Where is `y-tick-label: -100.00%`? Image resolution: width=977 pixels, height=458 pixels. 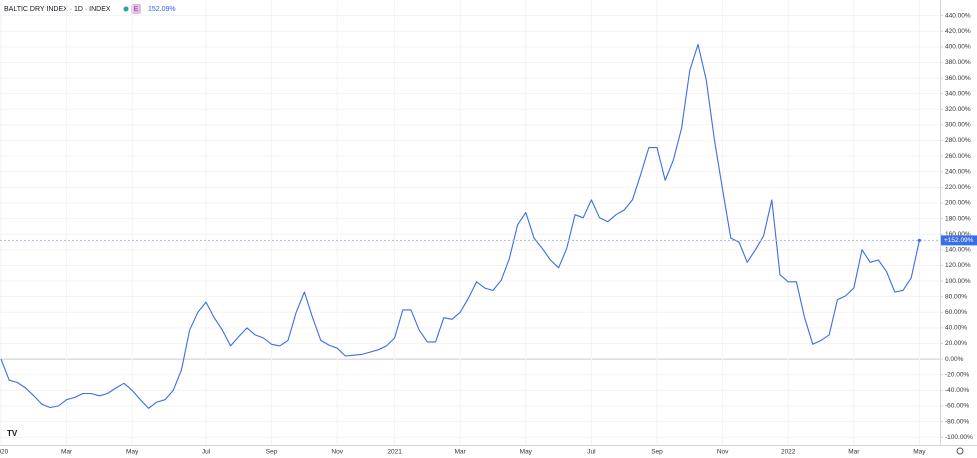 y-tick-label: -100.00% is located at coordinates (959, 437).